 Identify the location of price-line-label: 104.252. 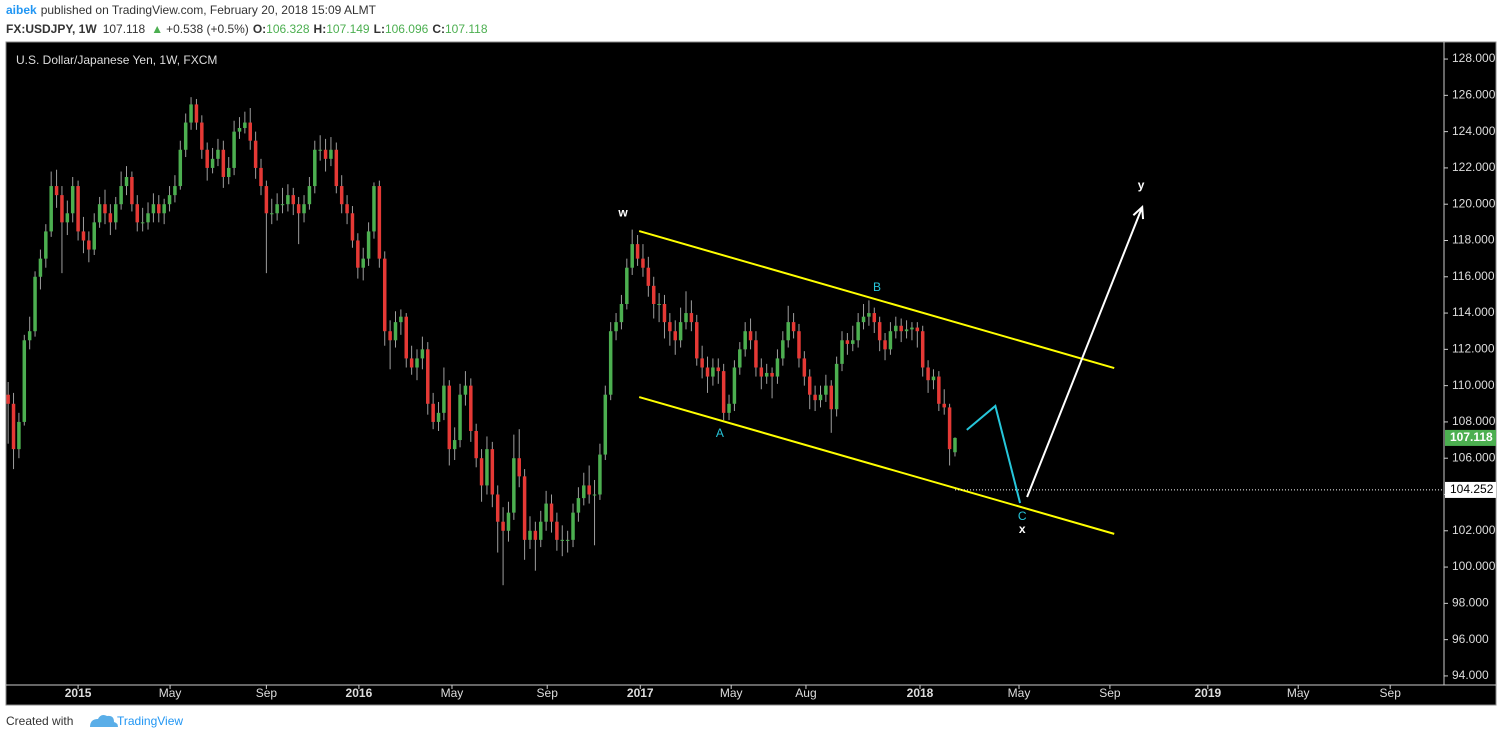
(1472, 489).